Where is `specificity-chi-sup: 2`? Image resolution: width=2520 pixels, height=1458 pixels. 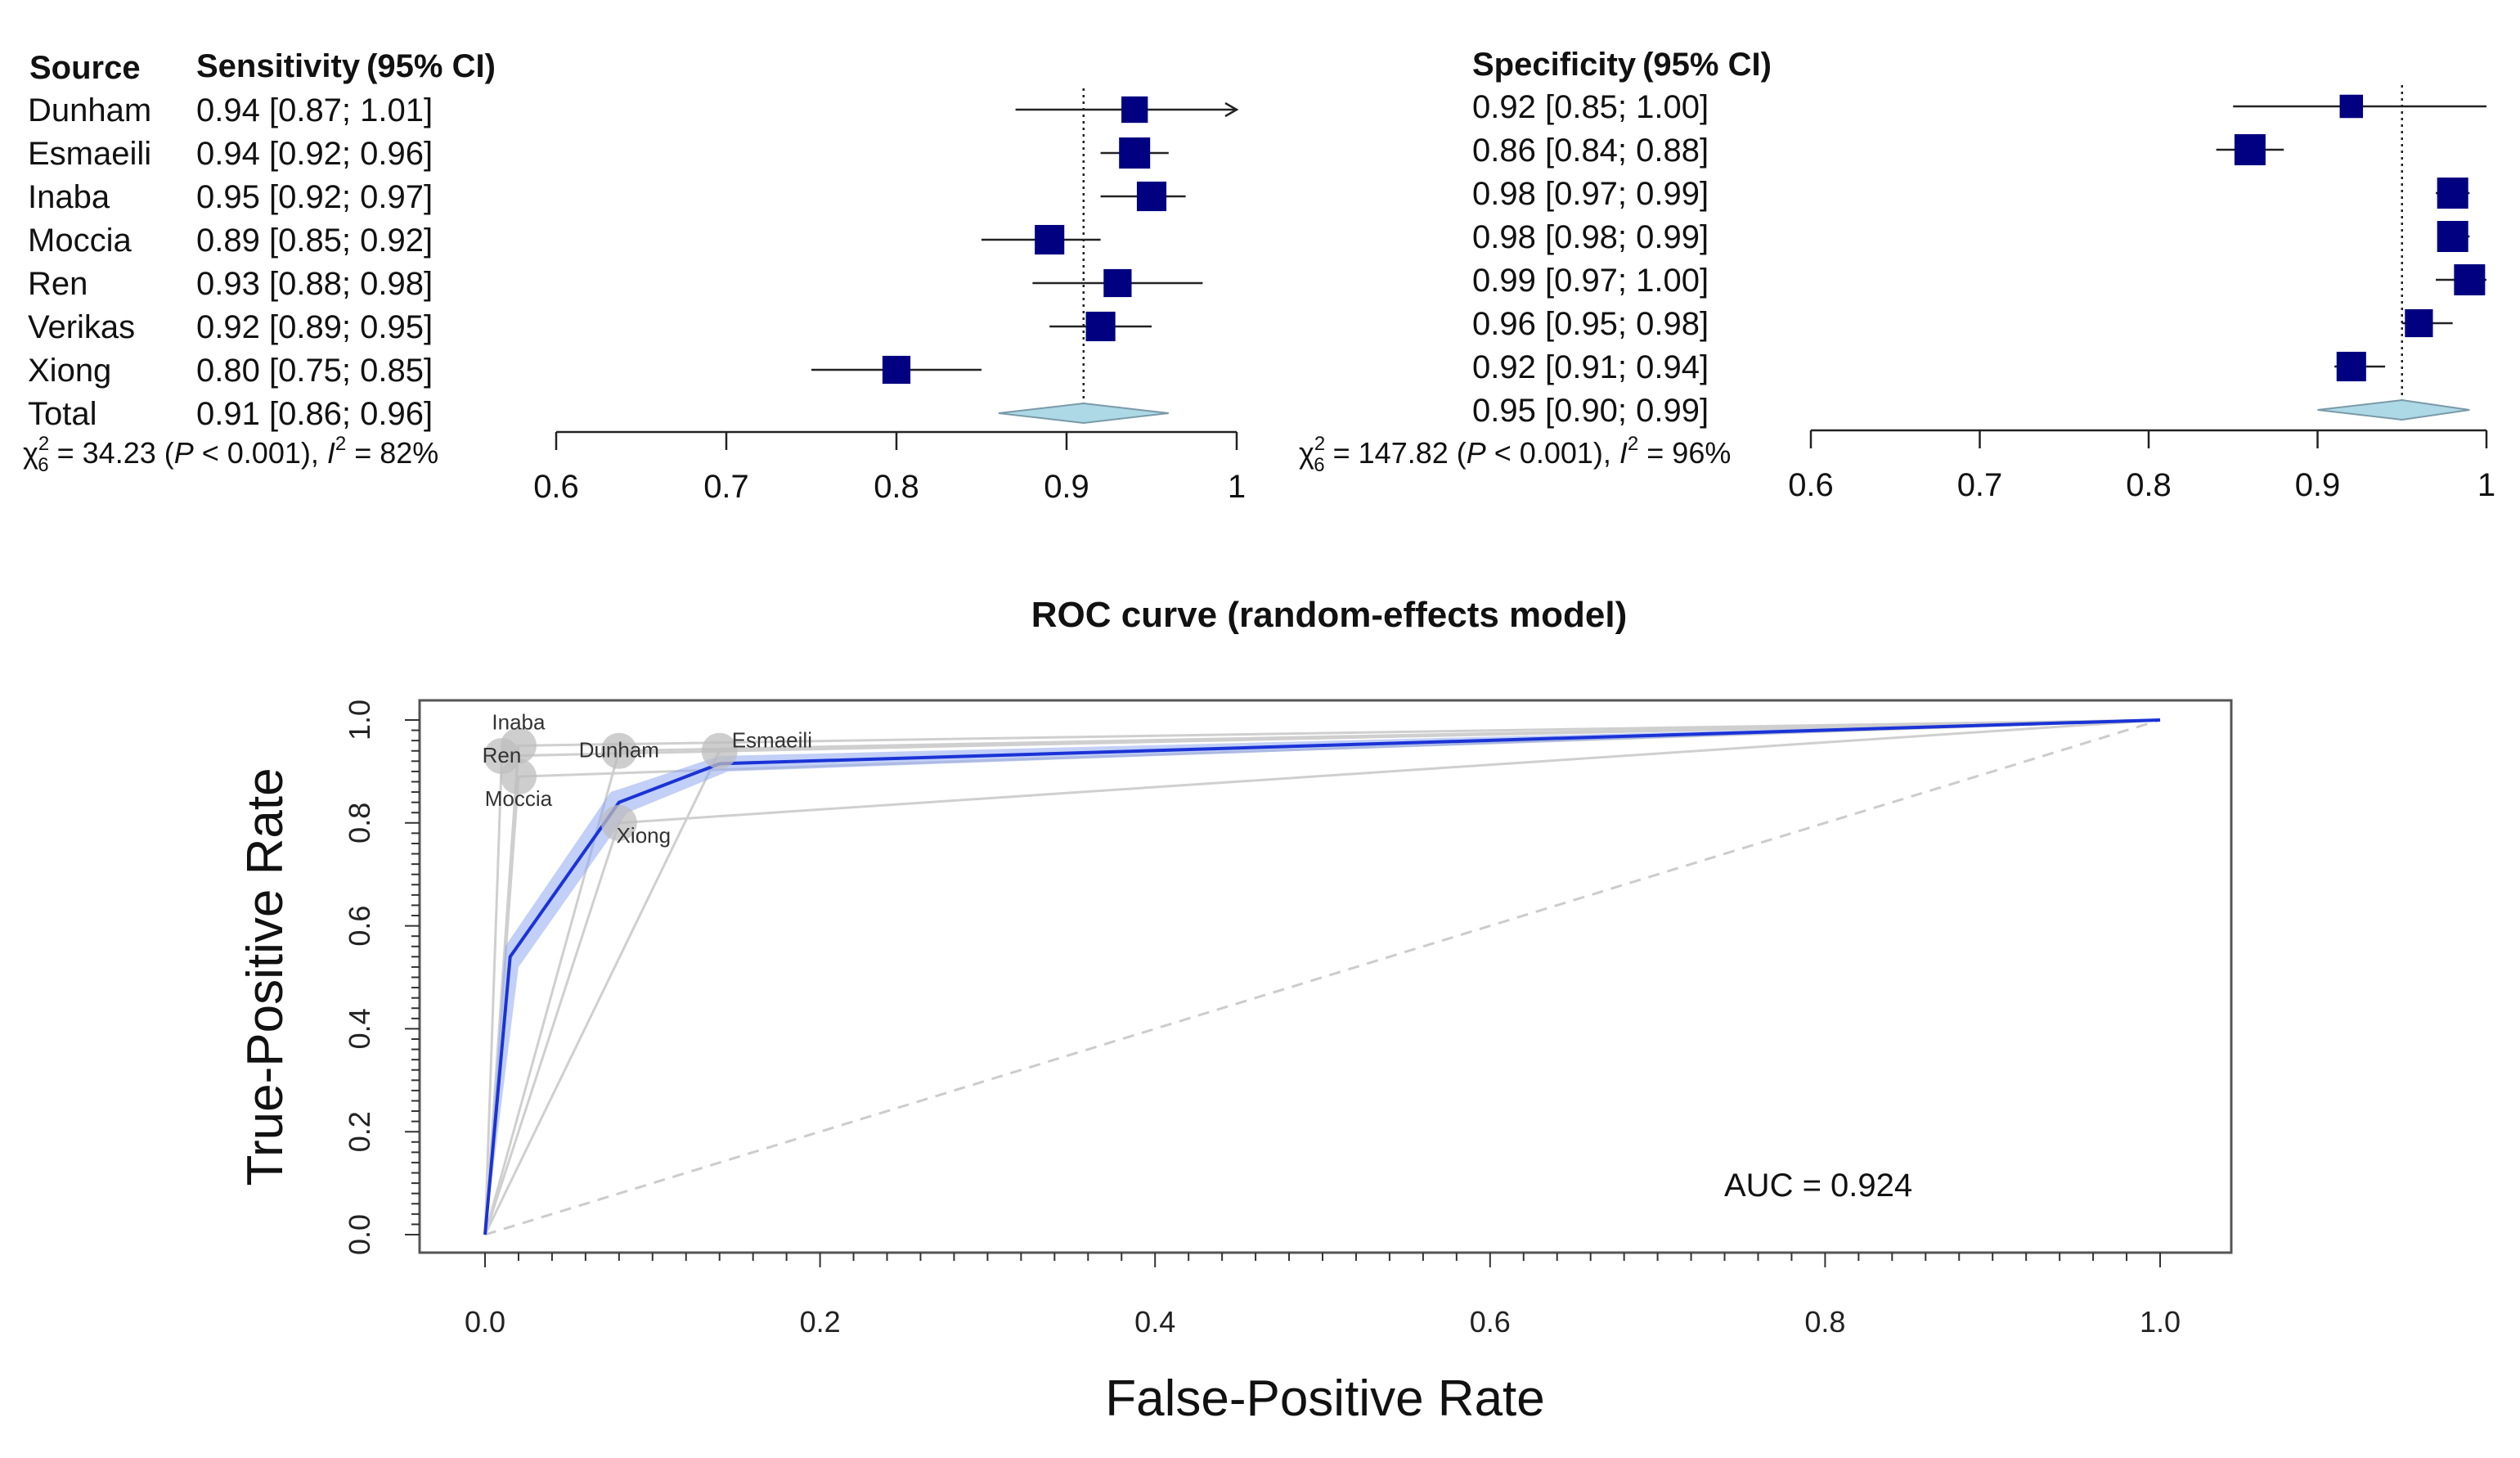
specificity-chi-sup: 2 is located at coordinates (1319, 444).